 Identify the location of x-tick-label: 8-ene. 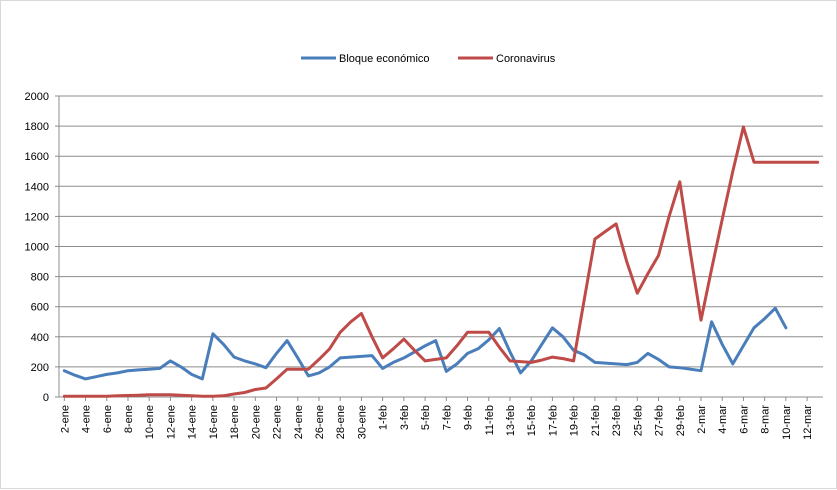
(129, 419).